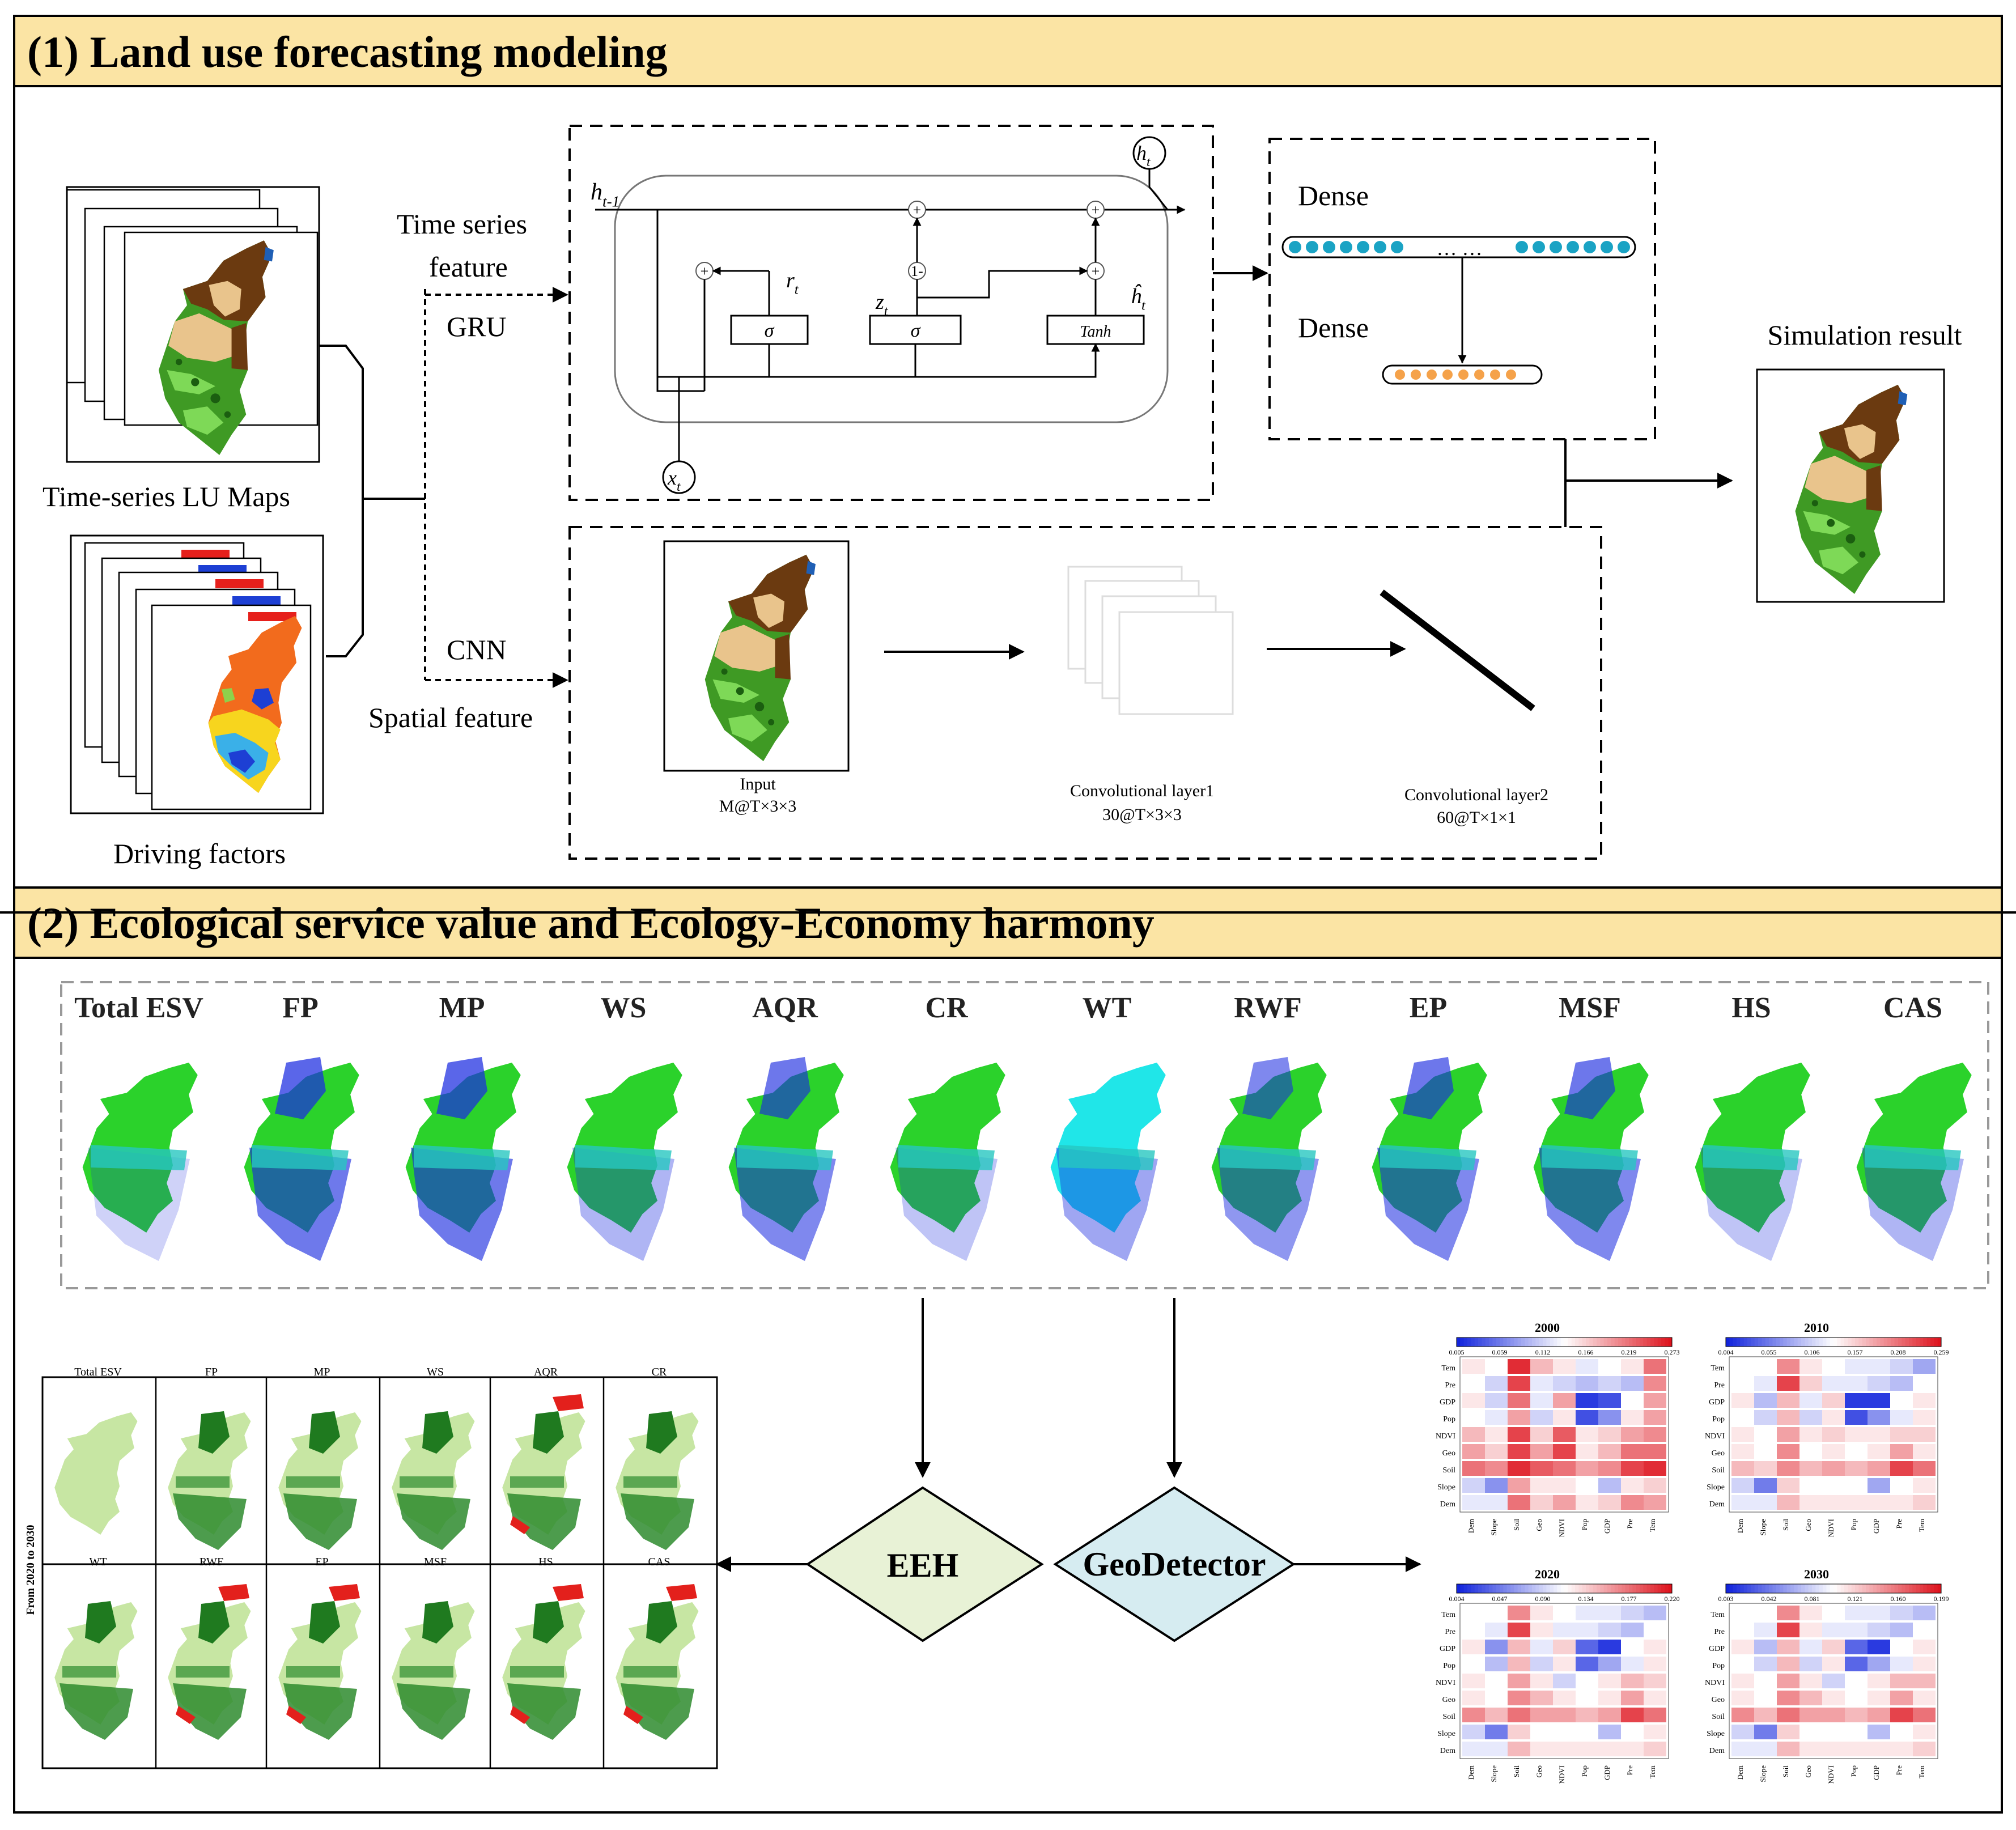 This screenshot has width=2016, height=1830. Describe the element at coordinates (1008, 51) in the screenshot. I see `section1-header` at that location.